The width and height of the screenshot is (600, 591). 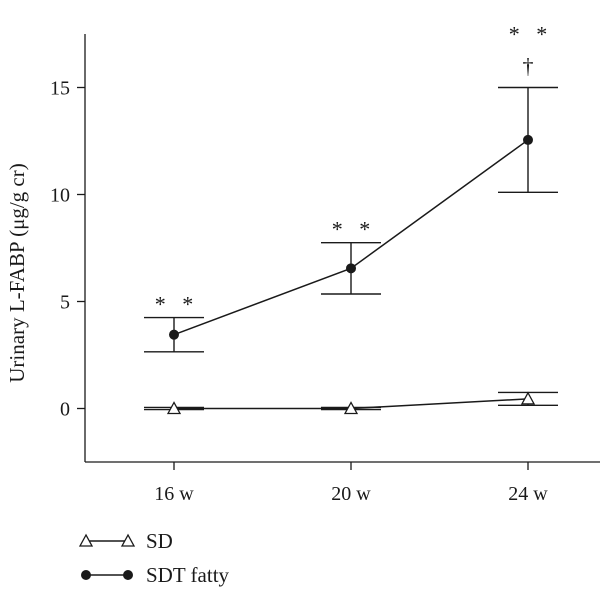 I want to click on y-tick-label: 5, so click(x=65, y=303).